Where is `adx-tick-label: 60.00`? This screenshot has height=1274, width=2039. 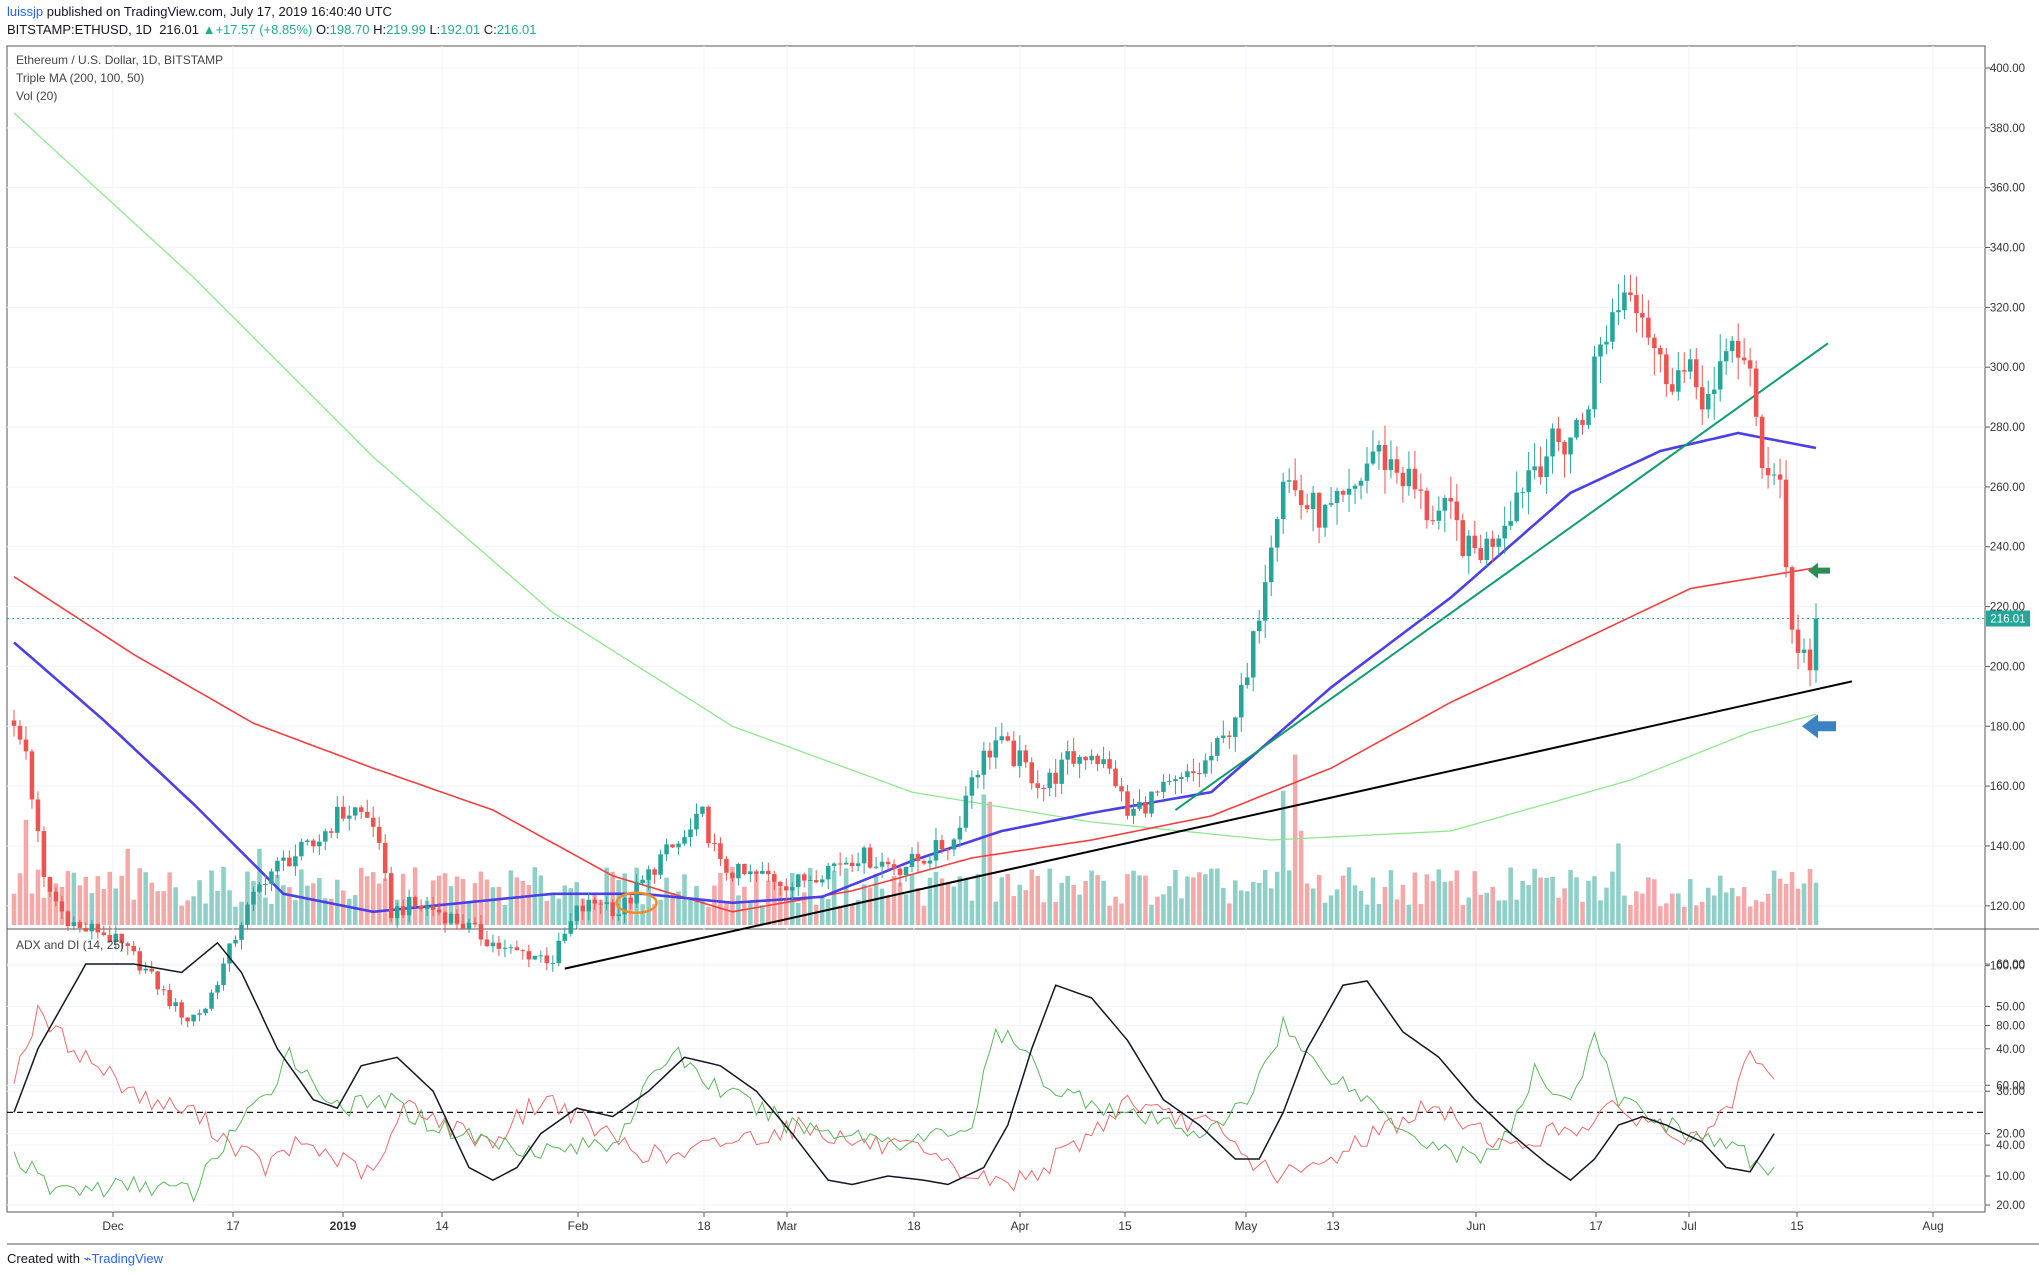
adx-tick-label: 60.00 is located at coordinates (2010, 965).